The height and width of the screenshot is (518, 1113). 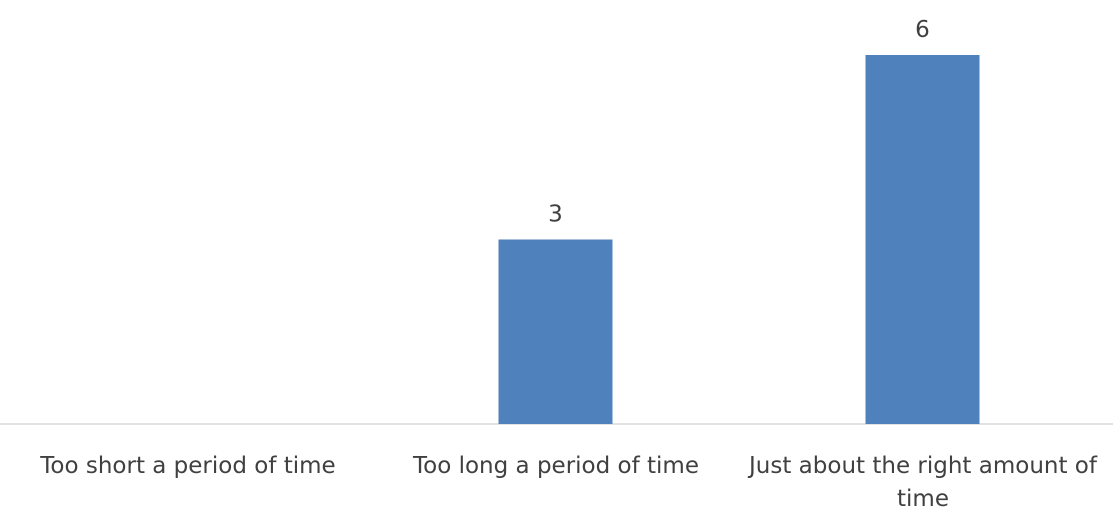 I want to click on x-tick-label-too-long: Too long a period of time, so click(x=556, y=466).